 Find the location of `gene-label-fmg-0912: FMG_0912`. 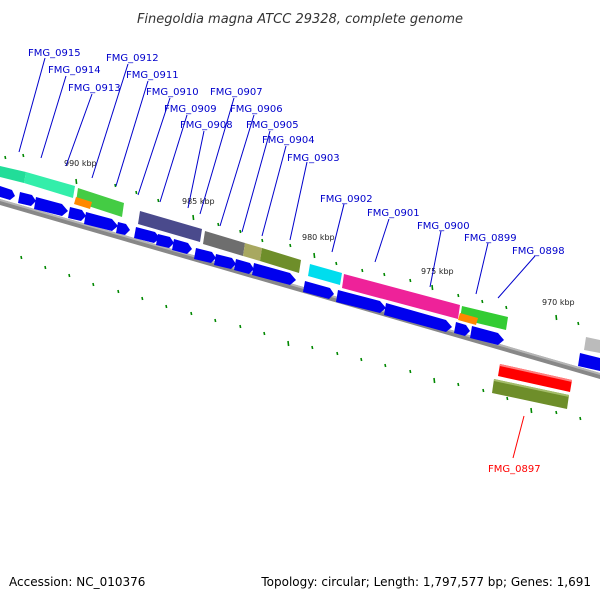

gene-label-fmg-0912: FMG_0912 is located at coordinates (132, 58).